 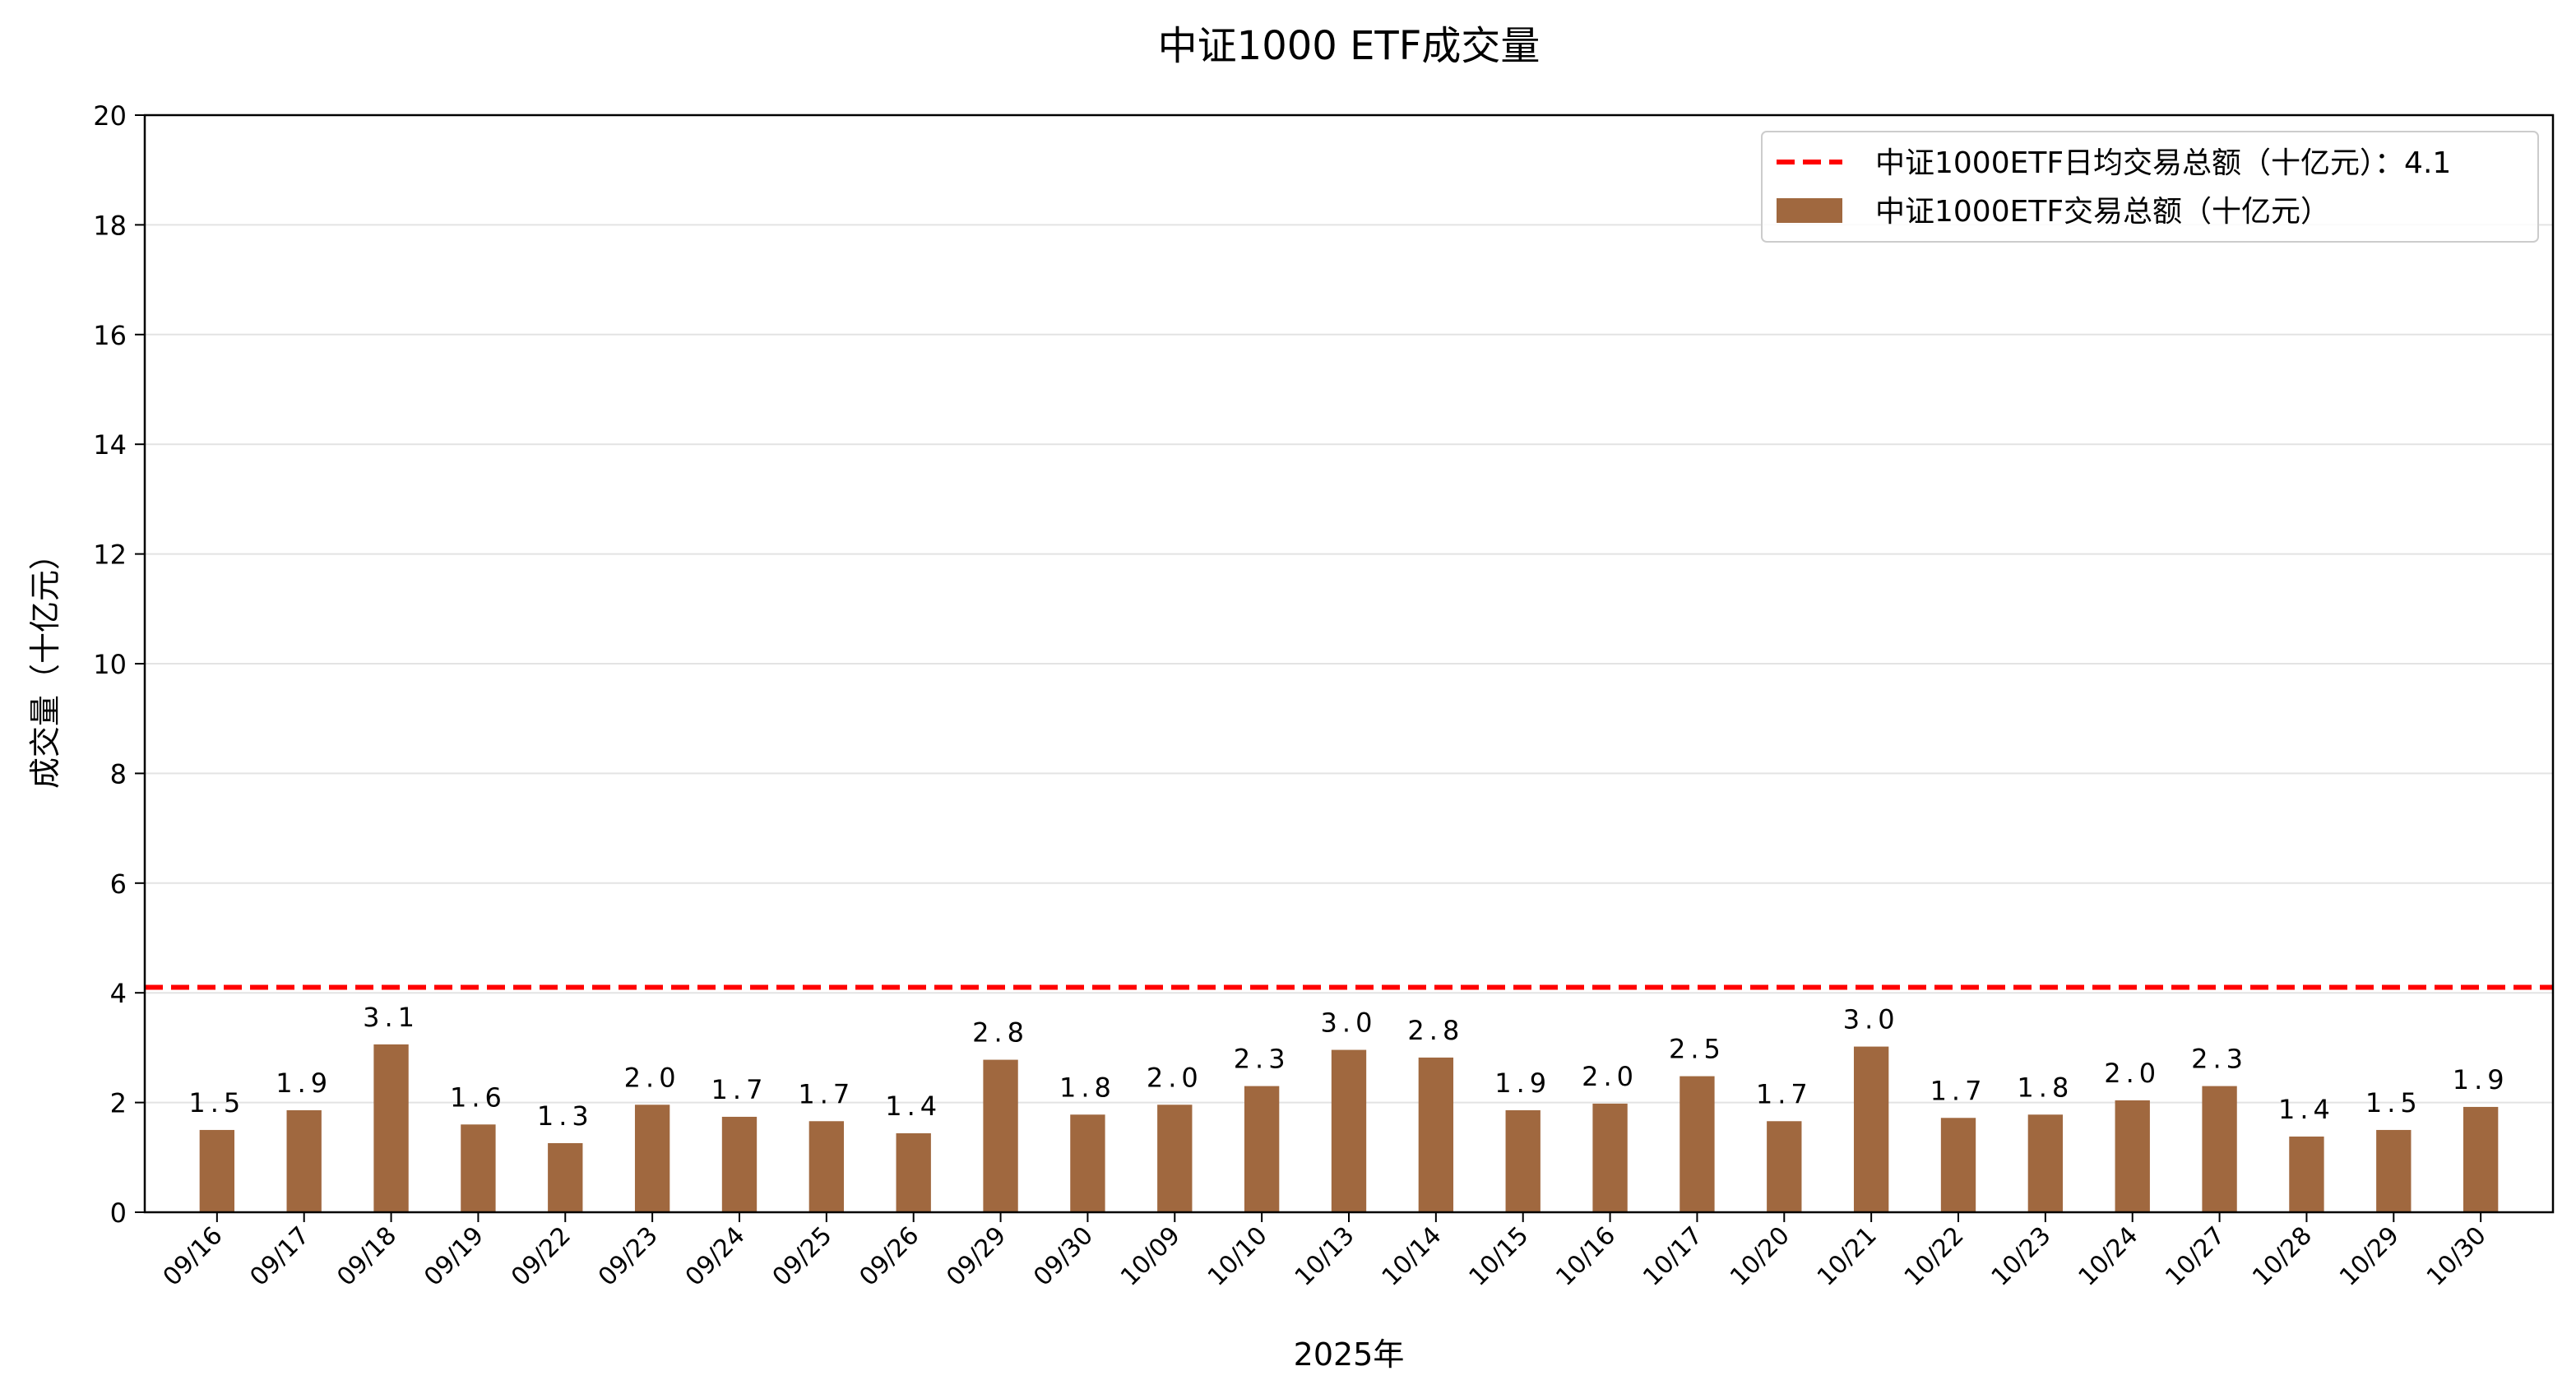 What do you see at coordinates (118, 774) in the screenshot?
I see `y-tick-label: 8` at bounding box center [118, 774].